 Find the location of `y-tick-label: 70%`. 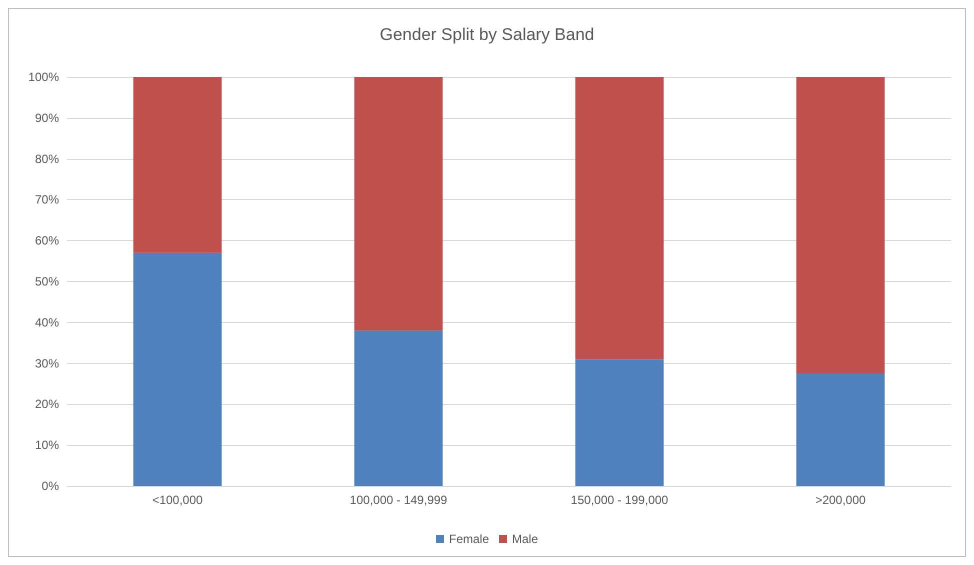

y-tick-label: 70% is located at coordinates (47, 199).